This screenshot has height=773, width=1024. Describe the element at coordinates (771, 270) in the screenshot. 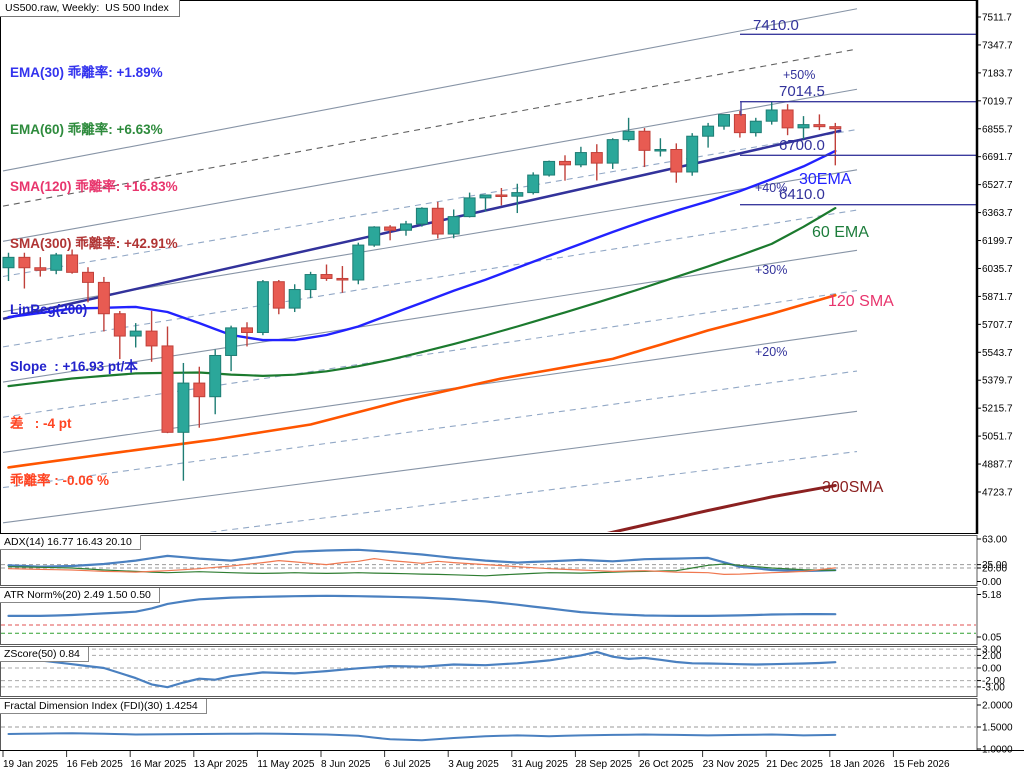

I see `annotation--30-: +30%` at that location.